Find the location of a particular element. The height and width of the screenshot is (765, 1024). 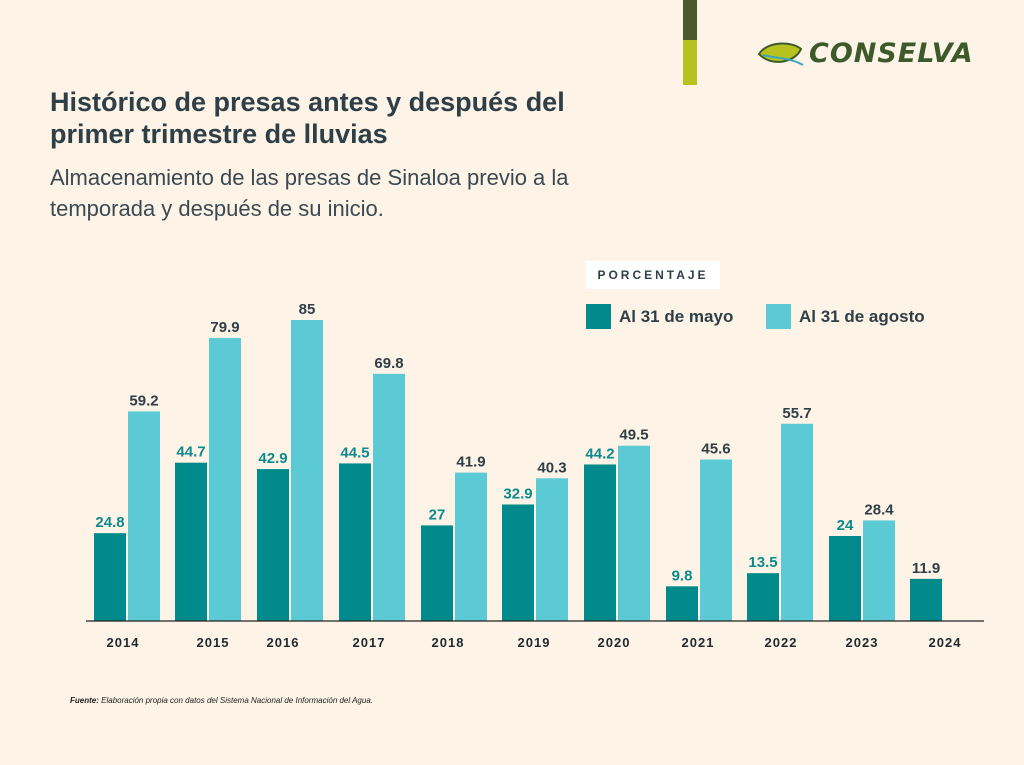

data-label: 79.9 is located at coordinates (224, 327).